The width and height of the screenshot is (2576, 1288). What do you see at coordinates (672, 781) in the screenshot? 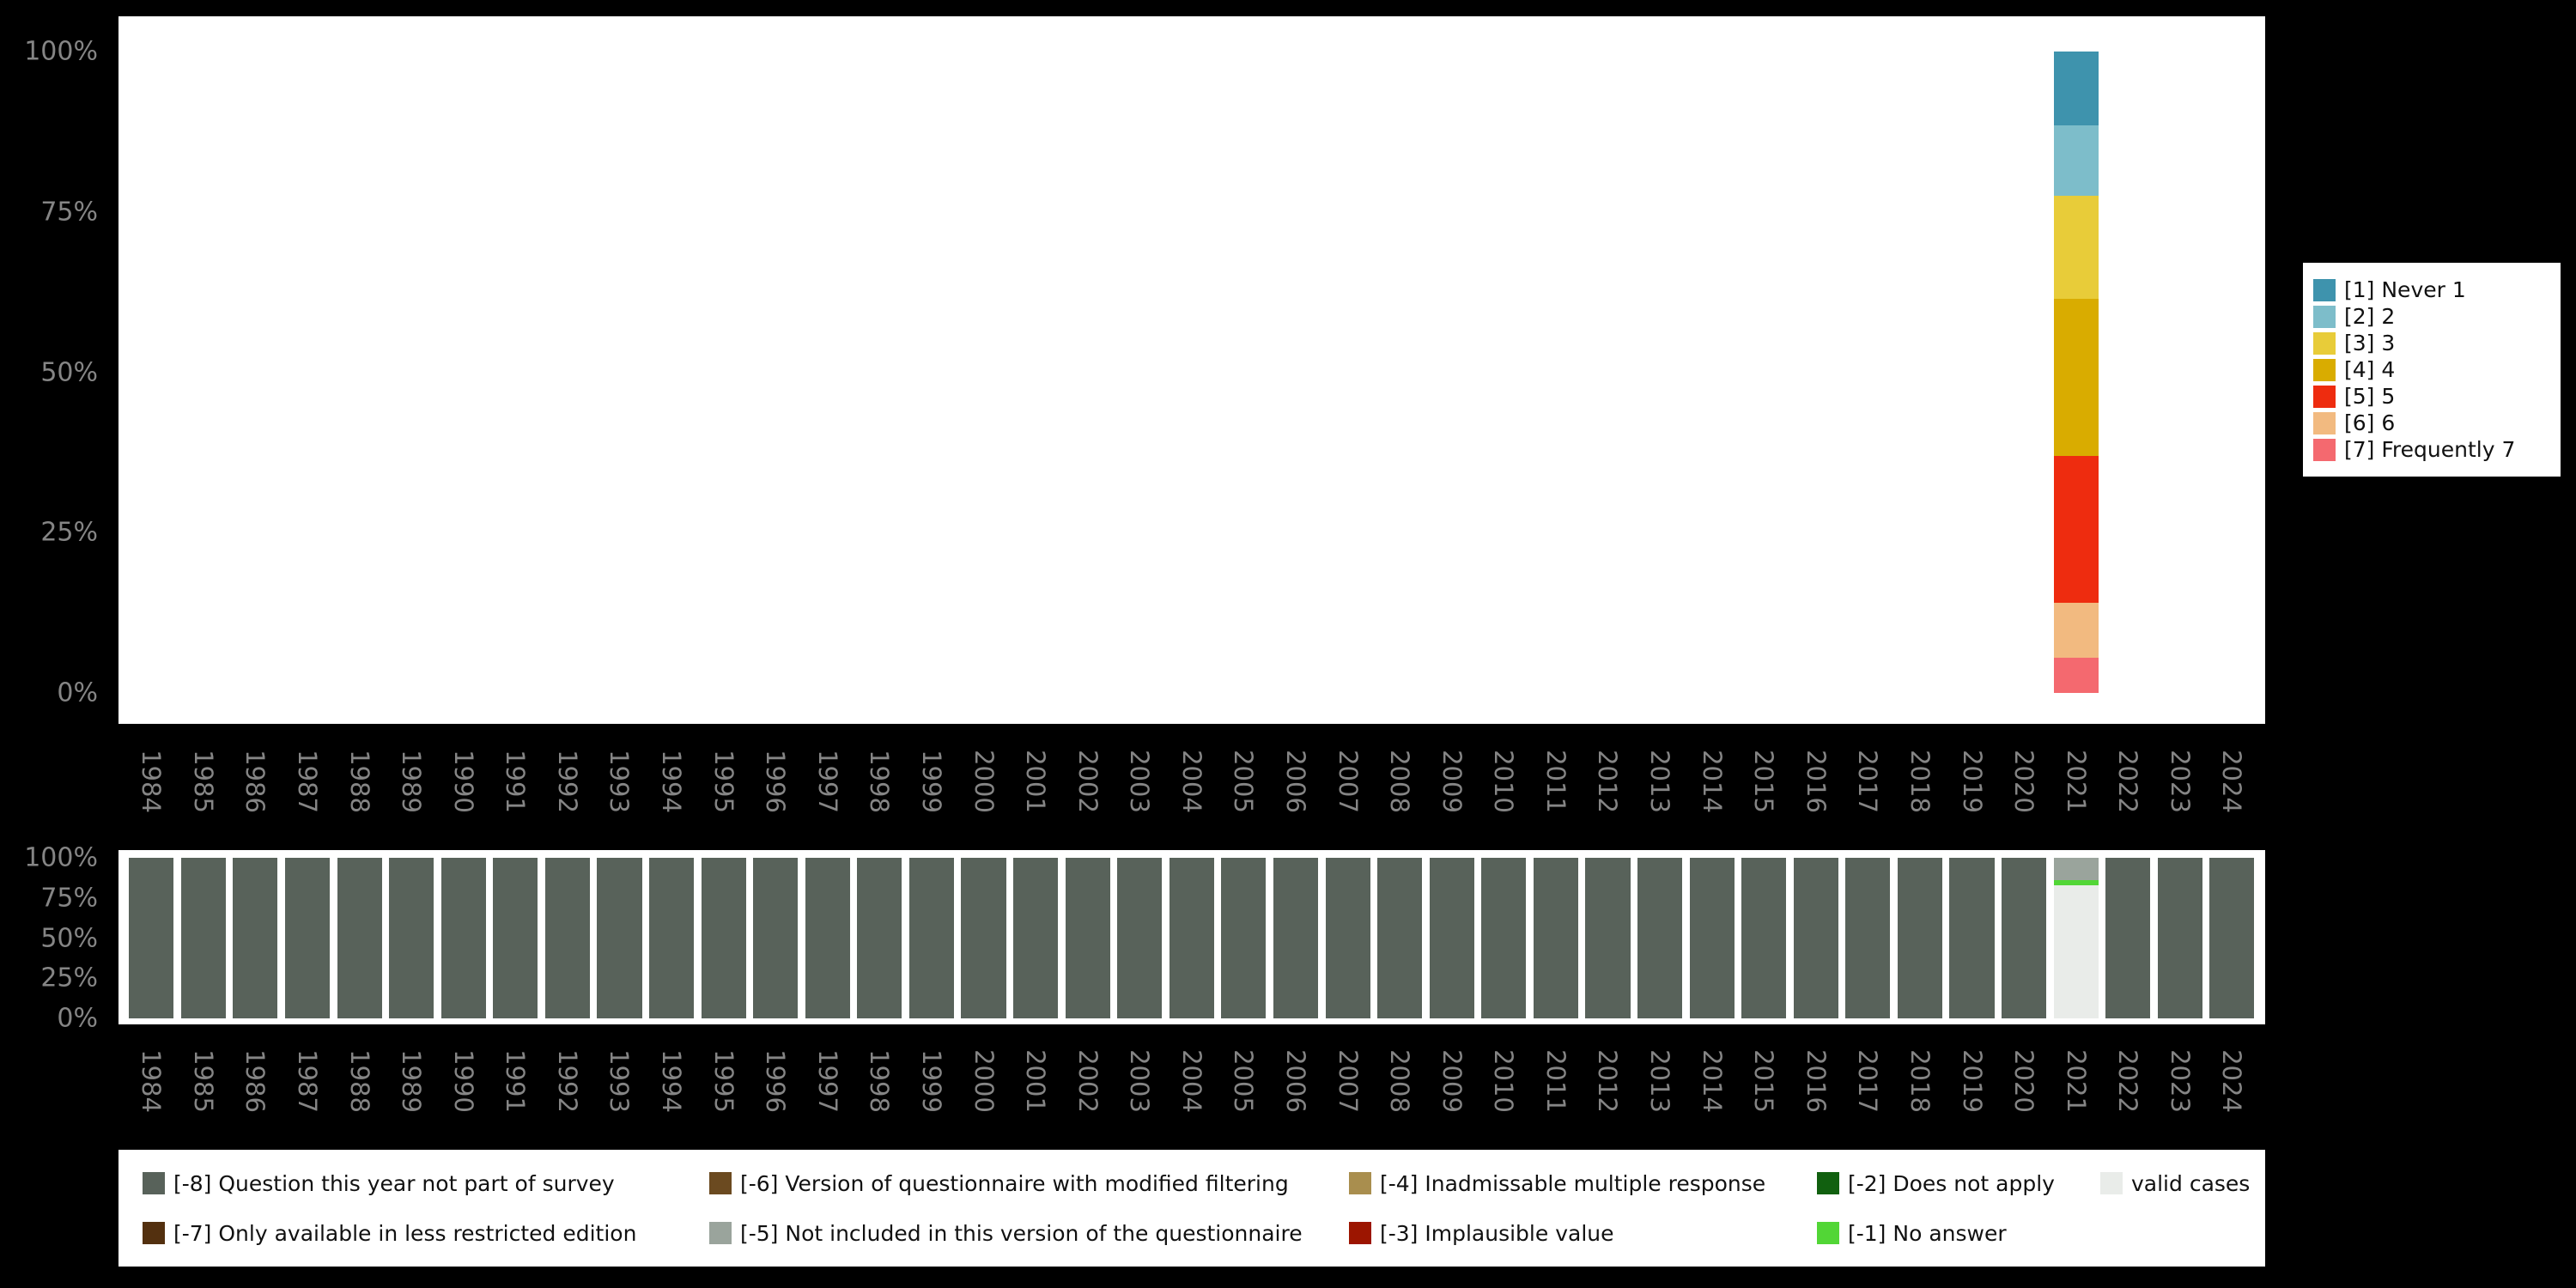
I see `x-axis-year-label: 1994` at bounding box center [672, 781].